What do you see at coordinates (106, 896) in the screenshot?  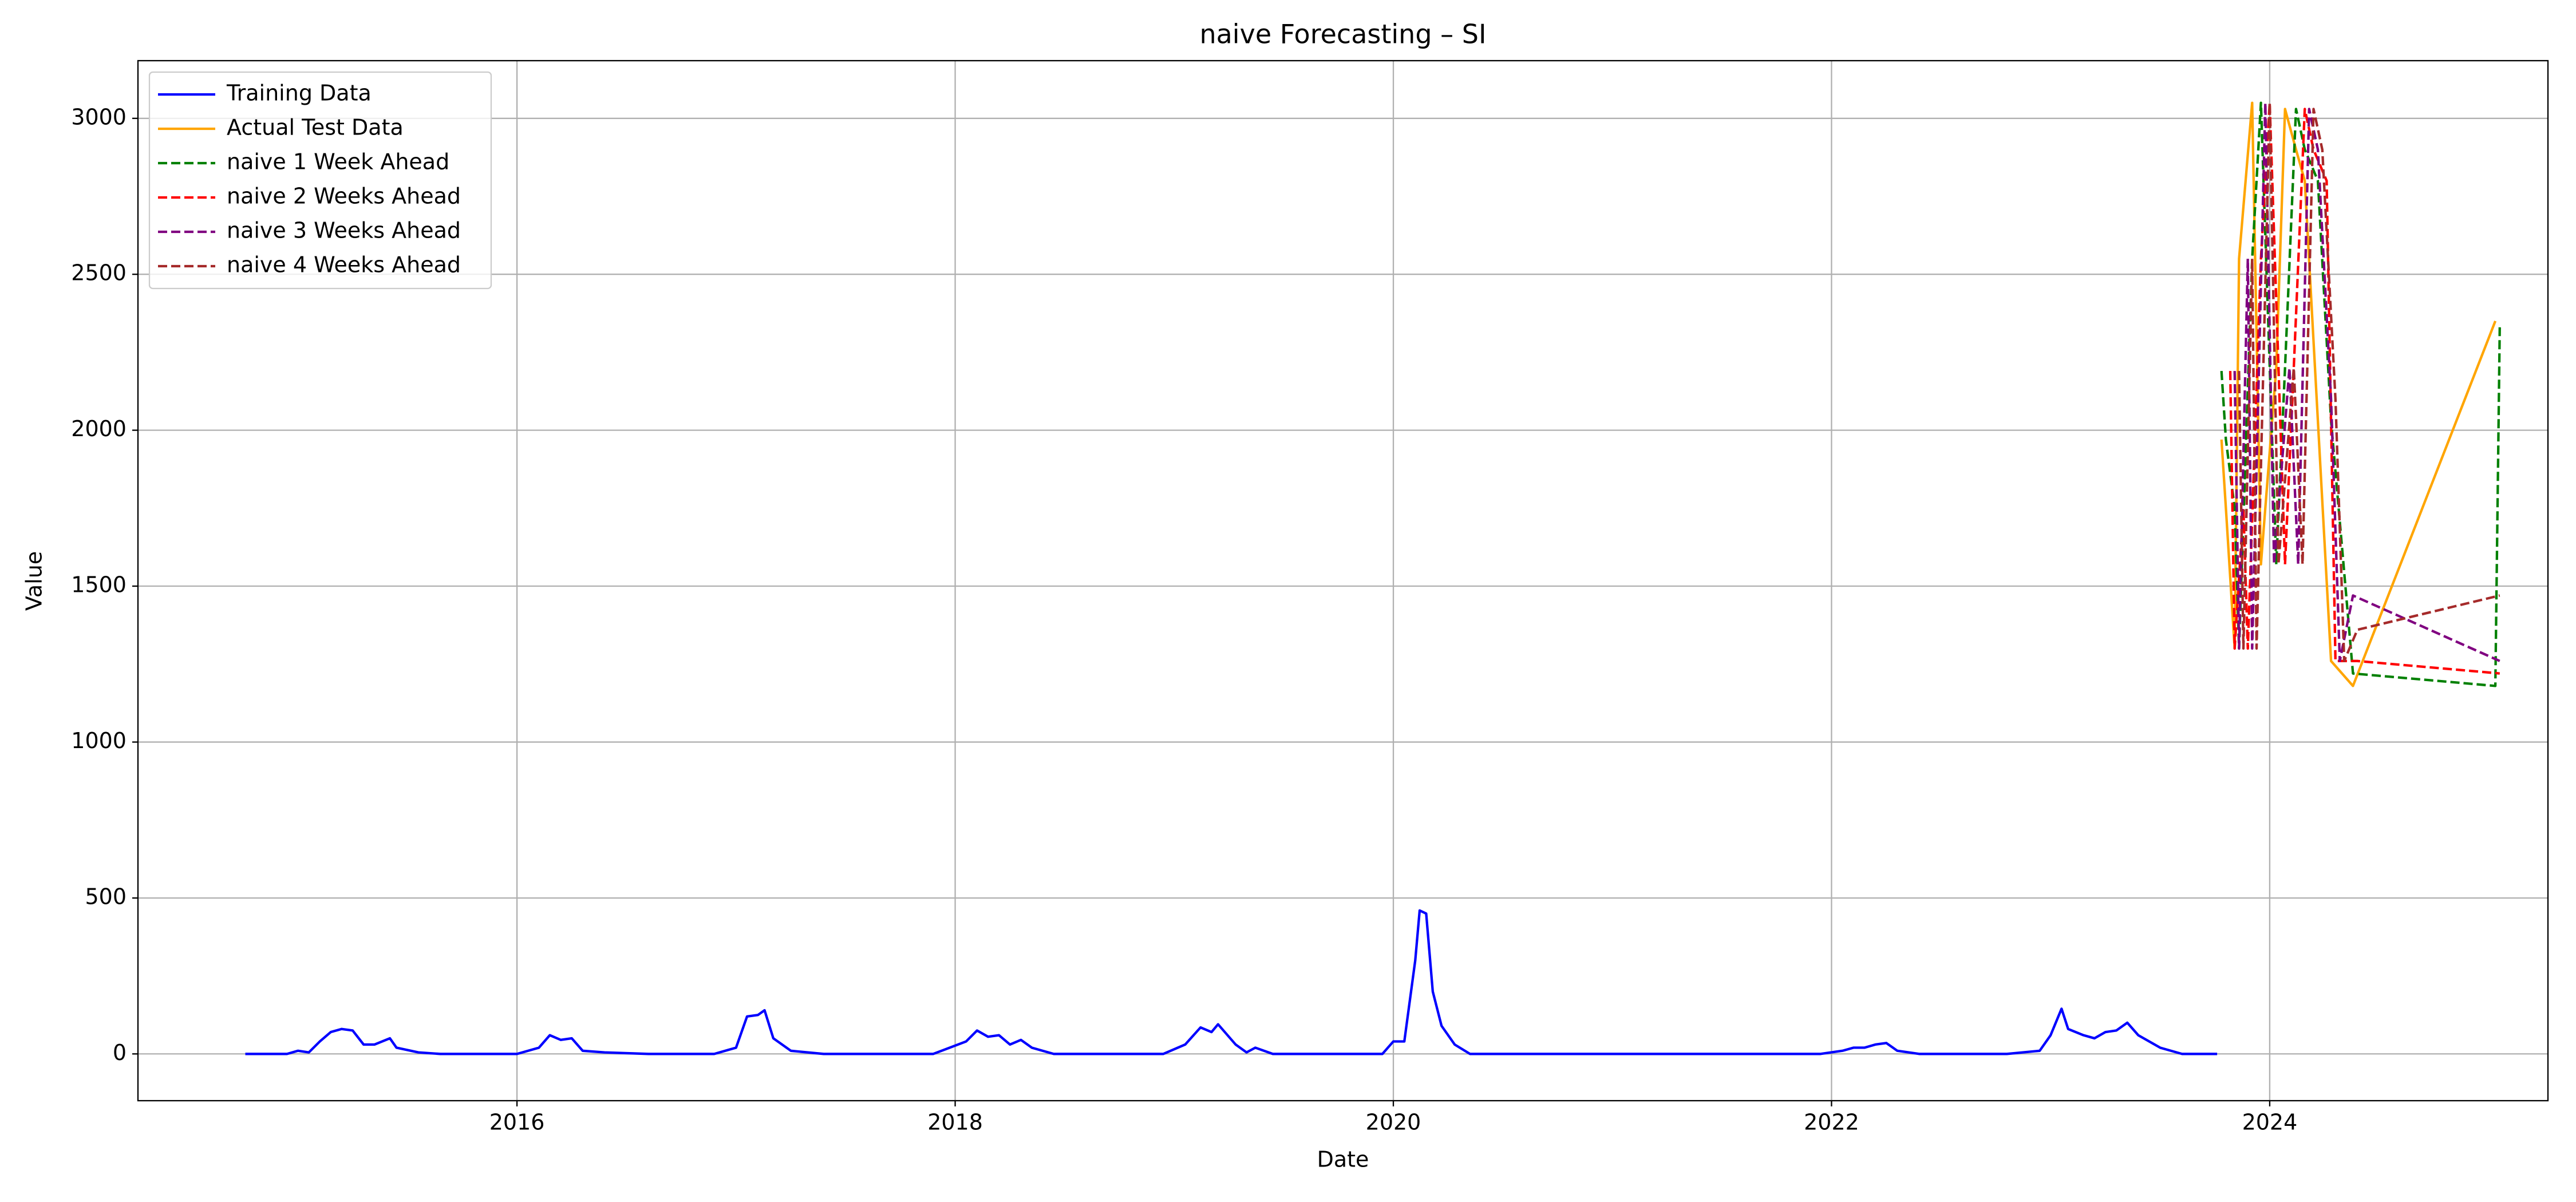 I see `y-tick-label: 500` at bounding box center [106, 896].